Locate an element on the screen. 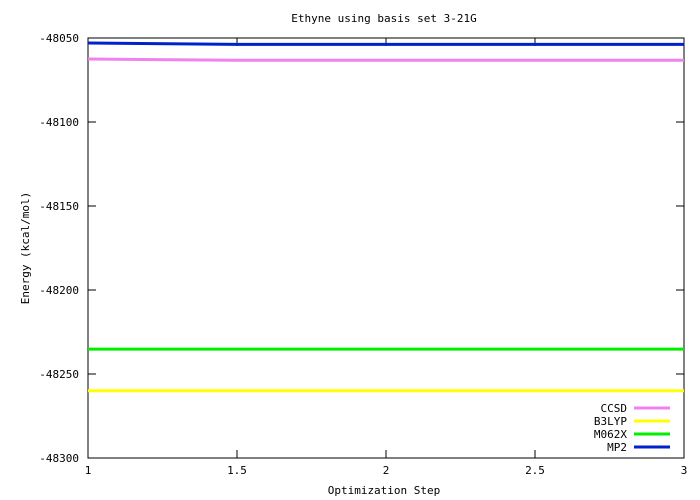 The height and width of the screenshot is (500, 700). y-tick-label: -48200 is located at coordinates (59, 290).